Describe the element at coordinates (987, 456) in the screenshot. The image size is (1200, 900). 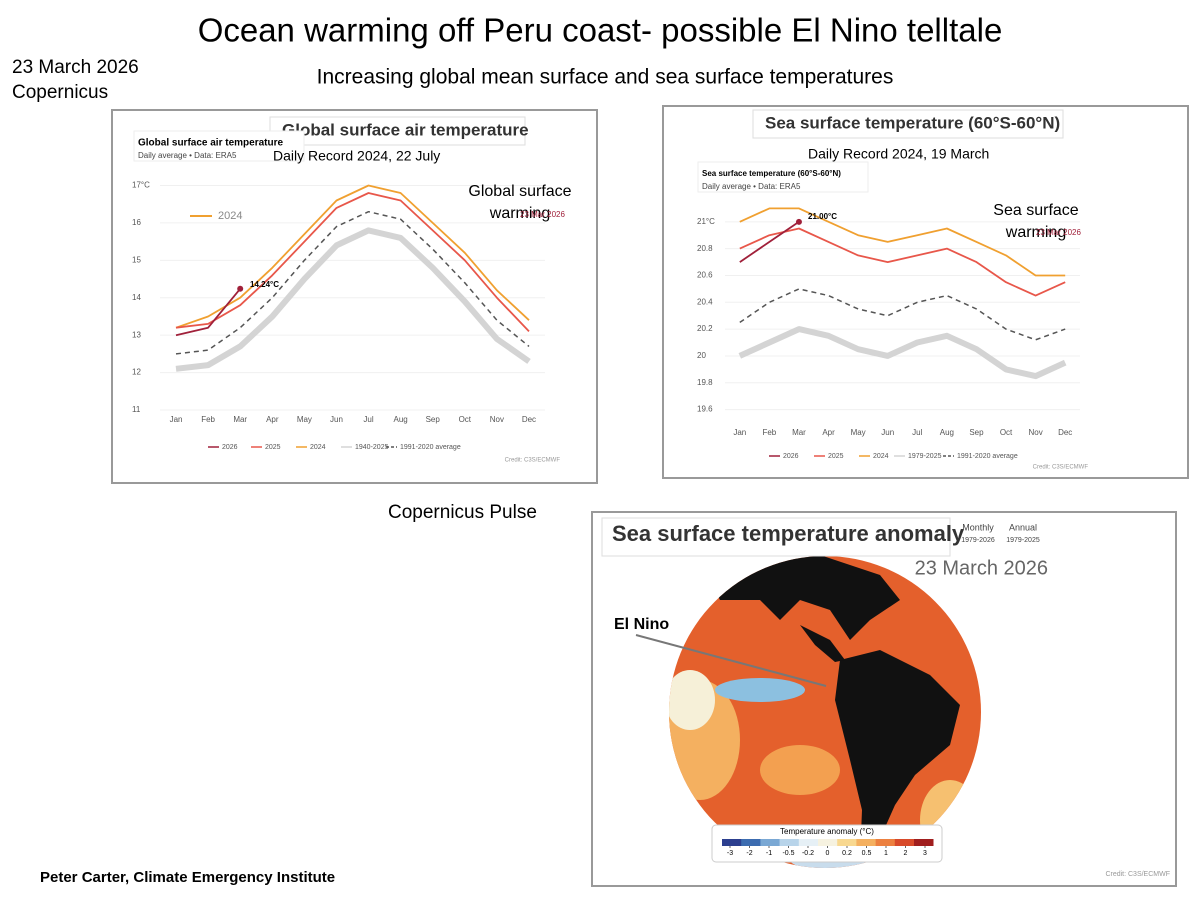
I see `legend-label: 1991-2020 average` at that location.